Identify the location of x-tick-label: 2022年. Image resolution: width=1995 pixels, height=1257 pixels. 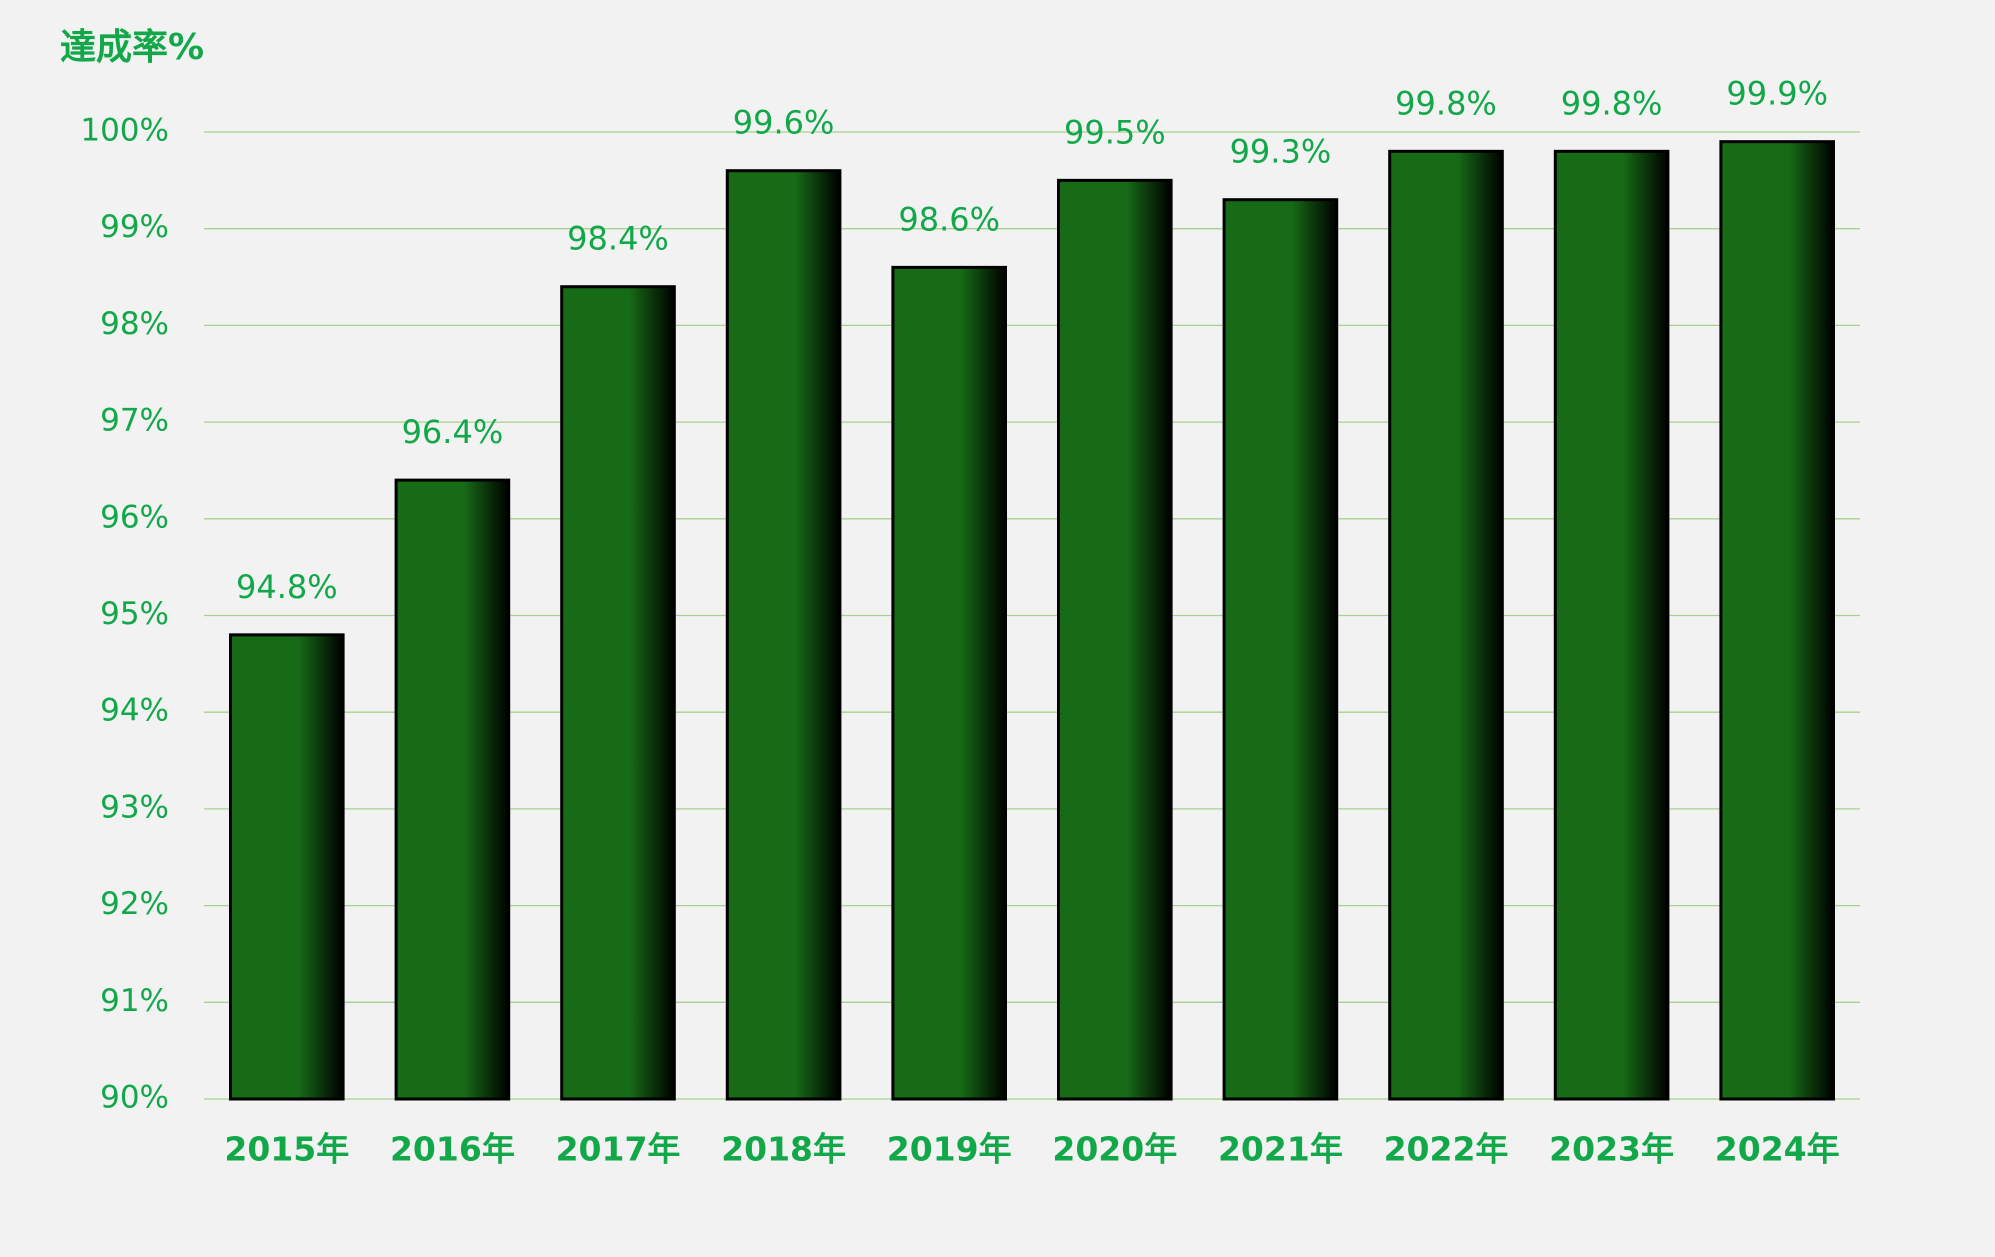
(1446, 1149).